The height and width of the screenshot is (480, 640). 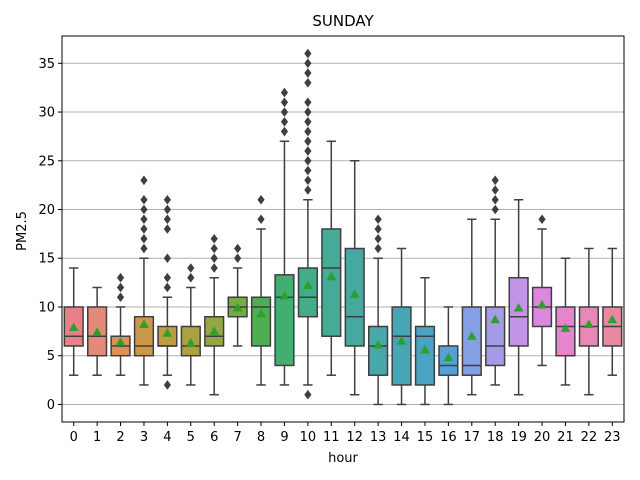 I want to click on x-tick-label: 23, so click(x=612, y=437).